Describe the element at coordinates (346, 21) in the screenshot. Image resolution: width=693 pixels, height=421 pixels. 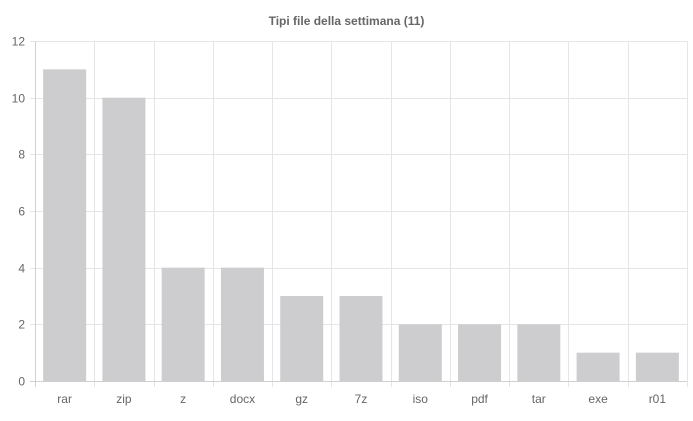
I see `chart-title: Tipi file della settimana (11)` at that location.